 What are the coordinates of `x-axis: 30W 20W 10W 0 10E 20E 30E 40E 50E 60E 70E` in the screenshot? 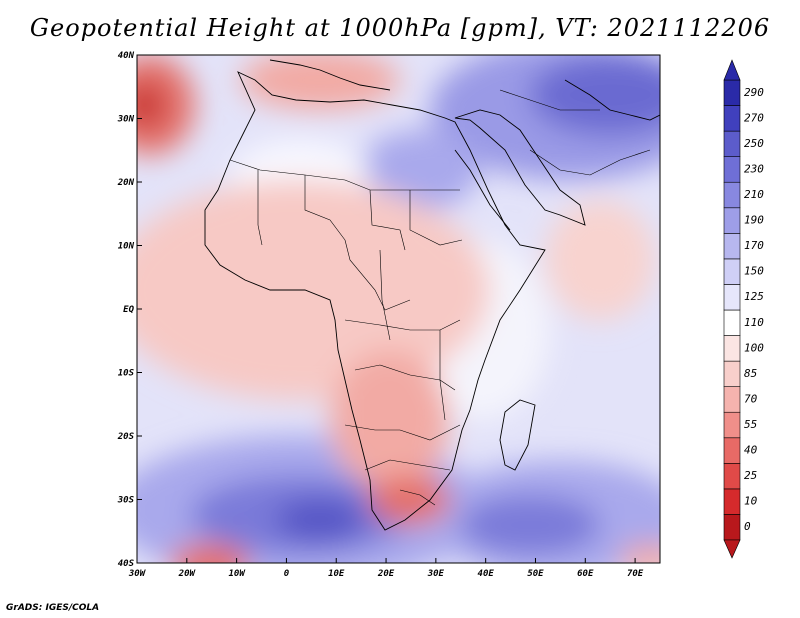 It's located at (386, 568).